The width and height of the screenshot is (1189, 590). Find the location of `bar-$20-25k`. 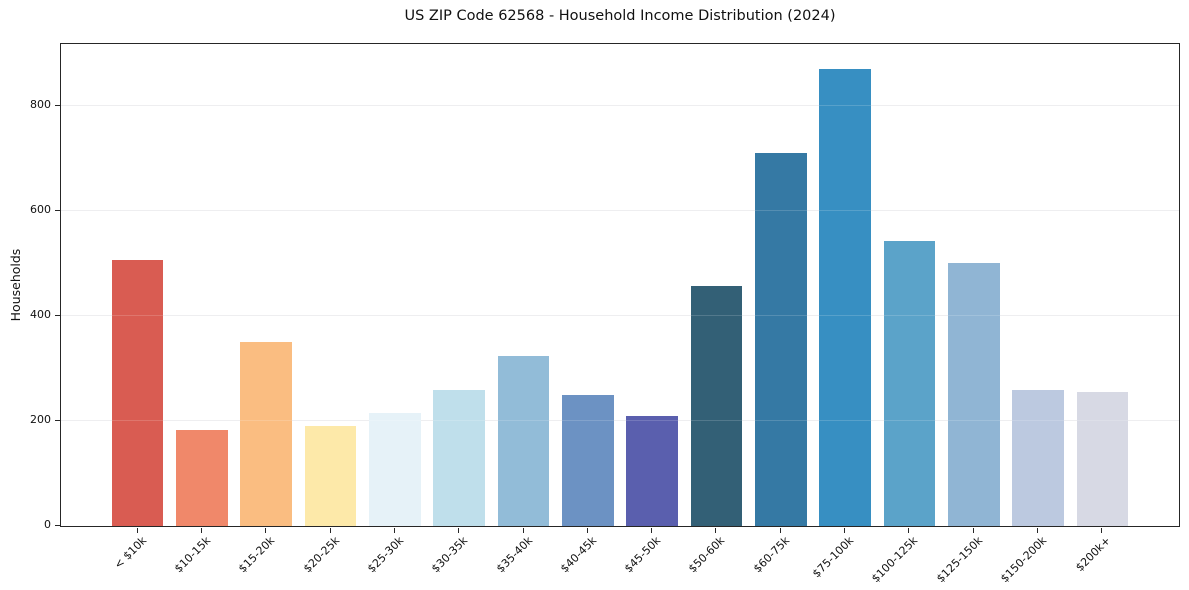

bar-$20-25k is located at coordinates (330, 476).